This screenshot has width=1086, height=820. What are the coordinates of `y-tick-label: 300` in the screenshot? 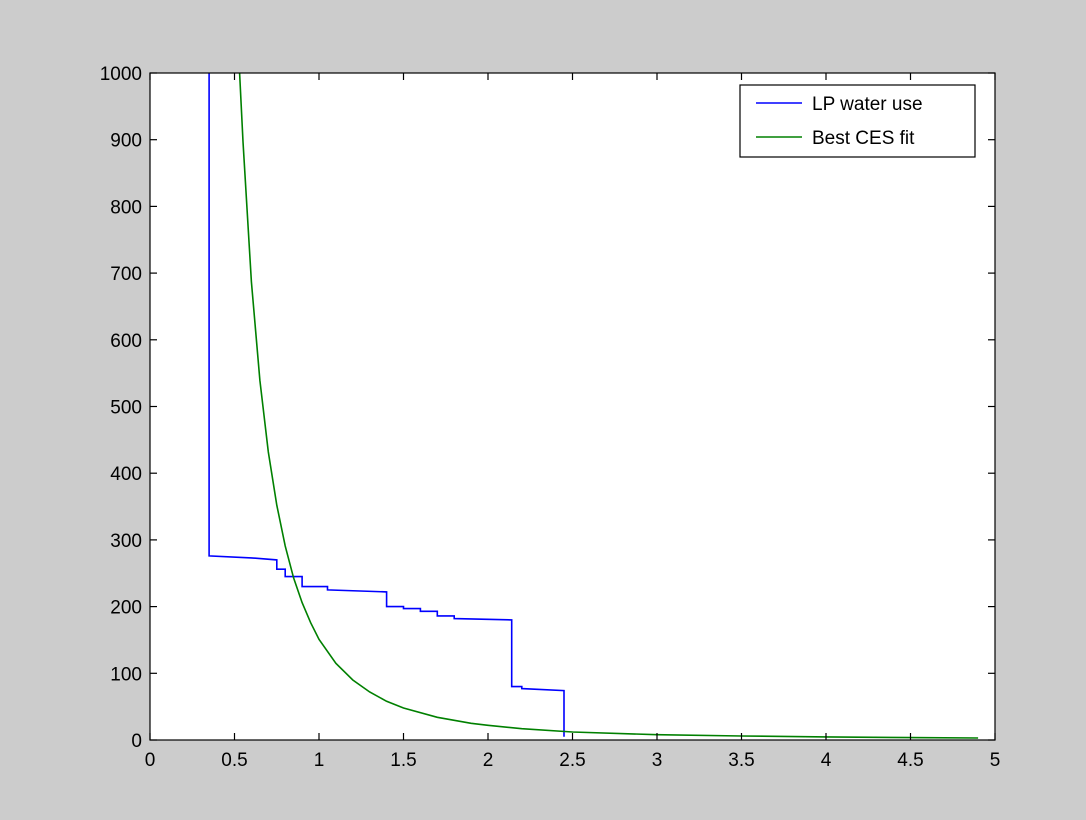 It's located at (126, 541).